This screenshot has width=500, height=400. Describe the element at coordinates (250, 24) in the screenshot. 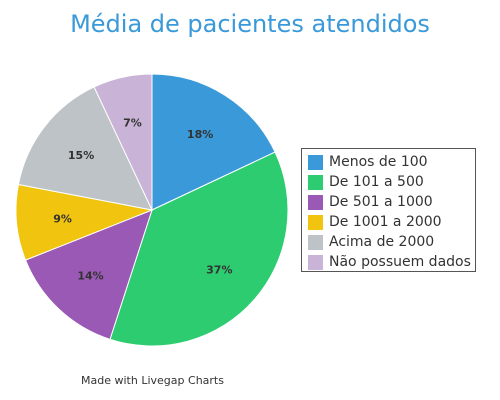

I see `chart-title: Média de pacientes atendidos` at that location.